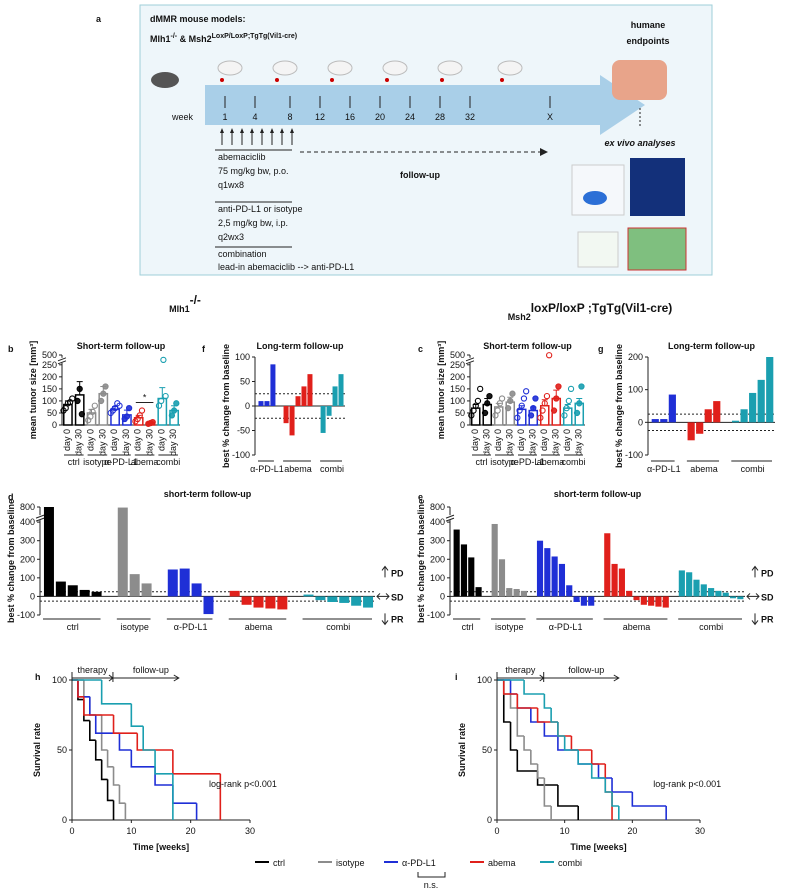 The height and width of the screenshot is (893, 800). I want to click on legend-label: α-PD-L1, so click(419, 863).